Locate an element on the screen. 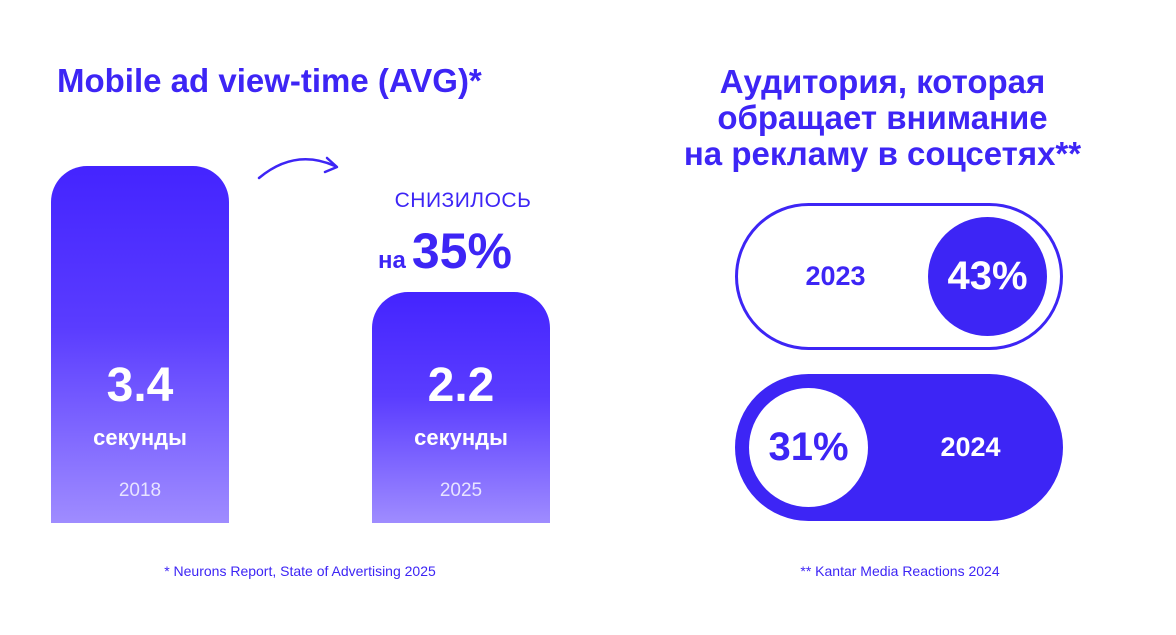 The width and height of the screenshot is (1176, 635). bar-category-label: 2025 is located at coordinates (461, 490).